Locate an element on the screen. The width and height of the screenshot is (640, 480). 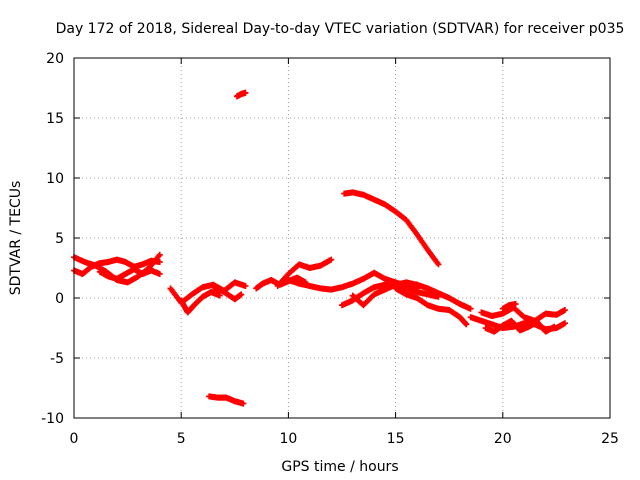
y-axis-label: SDTVAR / TECUs is located at coordinates (16, 238).